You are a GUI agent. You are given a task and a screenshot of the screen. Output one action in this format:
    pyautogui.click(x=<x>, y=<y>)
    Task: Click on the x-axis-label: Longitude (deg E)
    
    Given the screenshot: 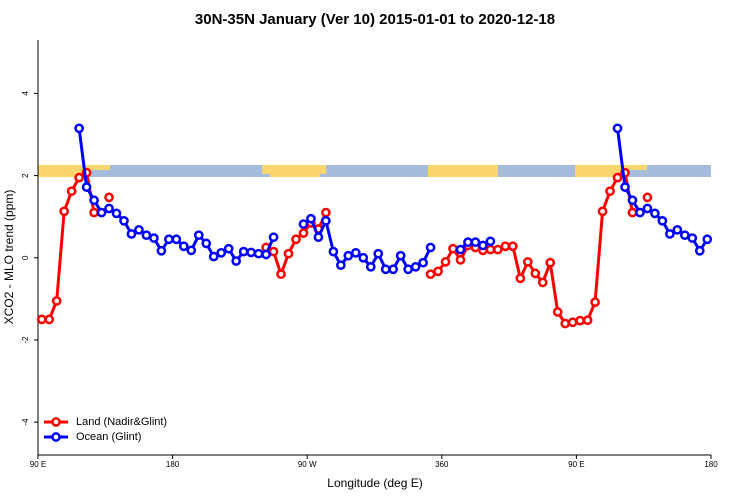 What is the action you would take?
    pyautogui.click(x=374, y=483)
    